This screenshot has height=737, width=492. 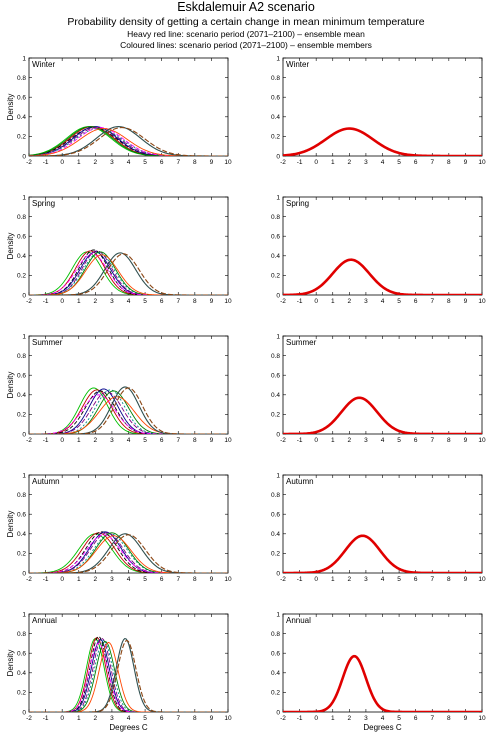 What do you see at coordinates (44, 620) in the screenshot?
I see `season-label: Annual` at bounding box center [44, 620].